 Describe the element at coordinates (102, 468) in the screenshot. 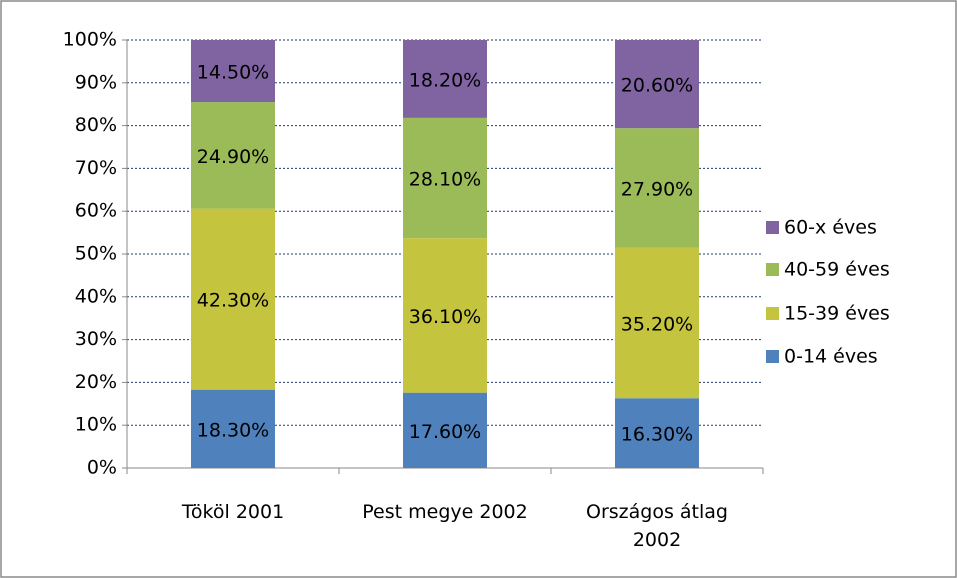

I see `y-tick-label: 0%` at that location.